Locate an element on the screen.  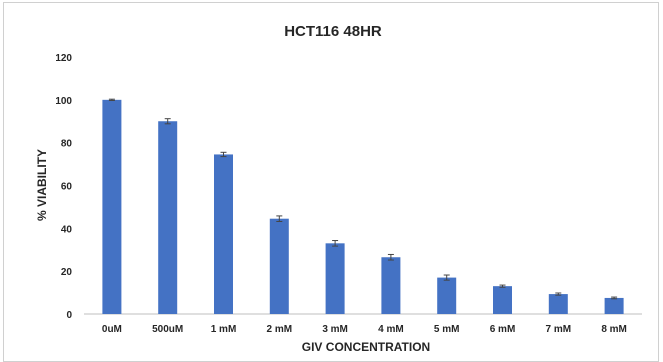
y-tick-label: 0 is located at coordinates (69, 315).